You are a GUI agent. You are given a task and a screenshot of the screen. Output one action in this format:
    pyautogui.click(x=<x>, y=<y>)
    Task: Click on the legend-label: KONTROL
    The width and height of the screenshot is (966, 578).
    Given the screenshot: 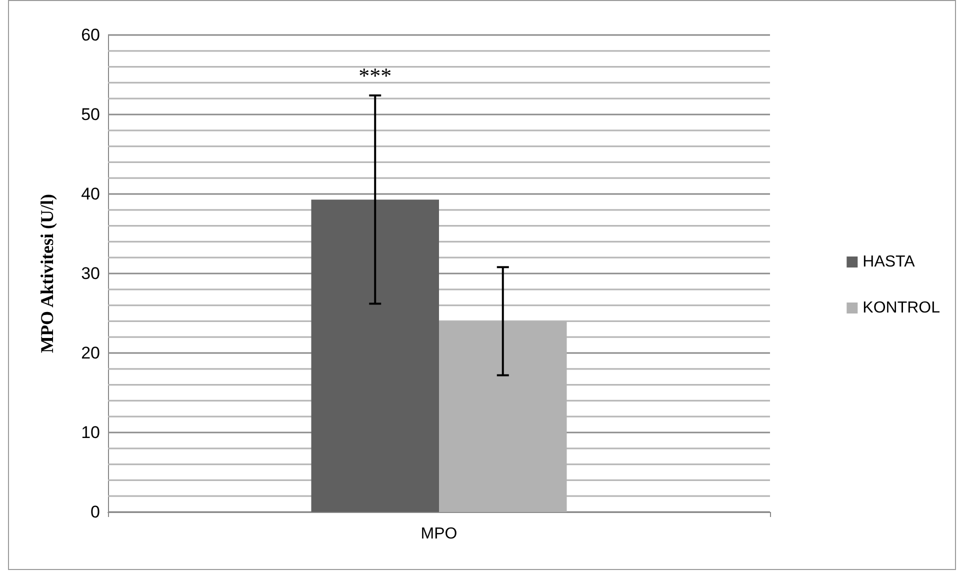 What is the action you would take?
    pyautogui.click(x=901, y=308)
    